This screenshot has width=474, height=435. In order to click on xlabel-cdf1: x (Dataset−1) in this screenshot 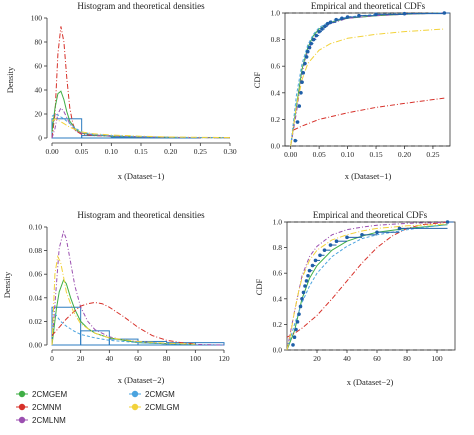, I will do `click(368, 176)`.